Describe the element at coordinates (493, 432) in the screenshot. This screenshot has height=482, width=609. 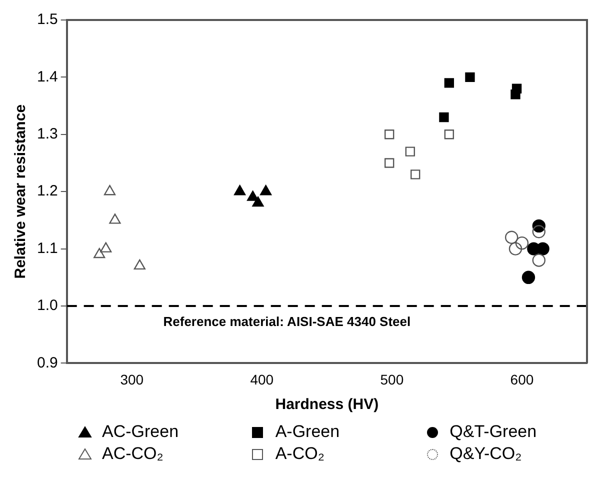
I see `legend-label: Q&T-Green` at that location.